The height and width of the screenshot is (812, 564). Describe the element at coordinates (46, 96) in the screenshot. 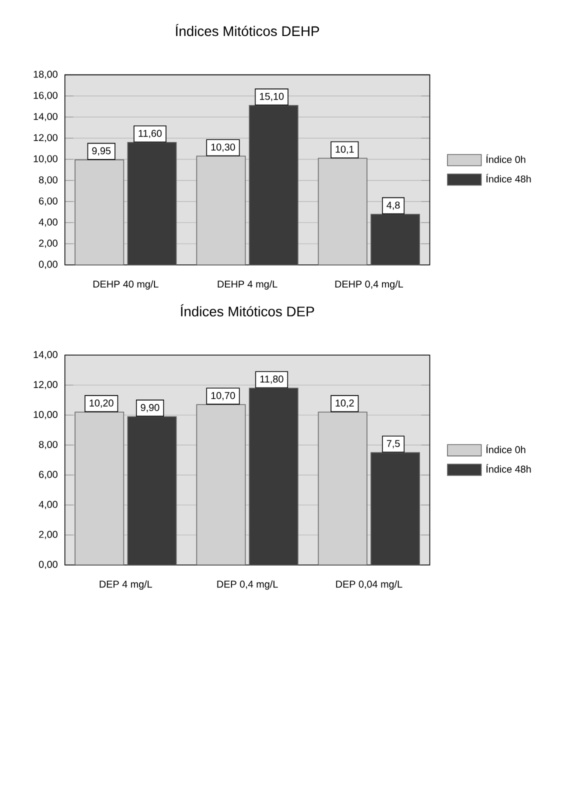

I see `y-tick-label: 16,00` at that location.